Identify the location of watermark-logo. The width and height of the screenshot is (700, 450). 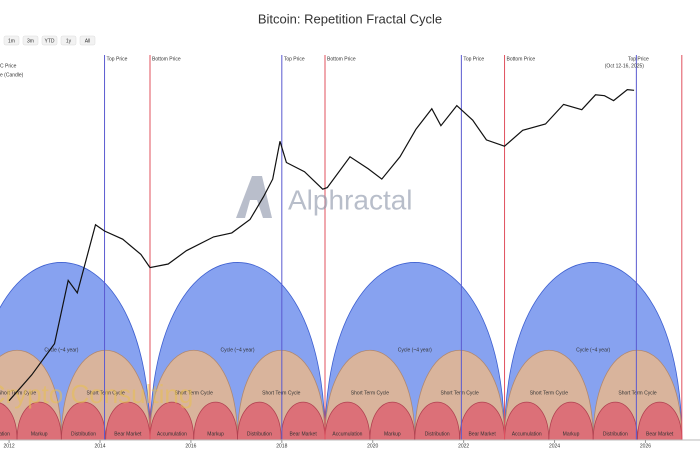
(254, 197).